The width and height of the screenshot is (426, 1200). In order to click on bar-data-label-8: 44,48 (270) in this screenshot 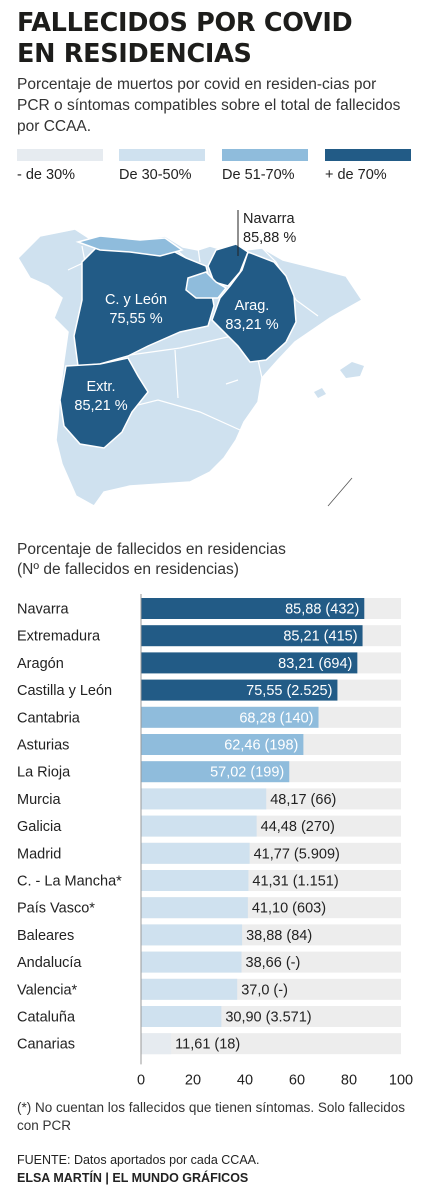, I will do `click(298, 827)`.